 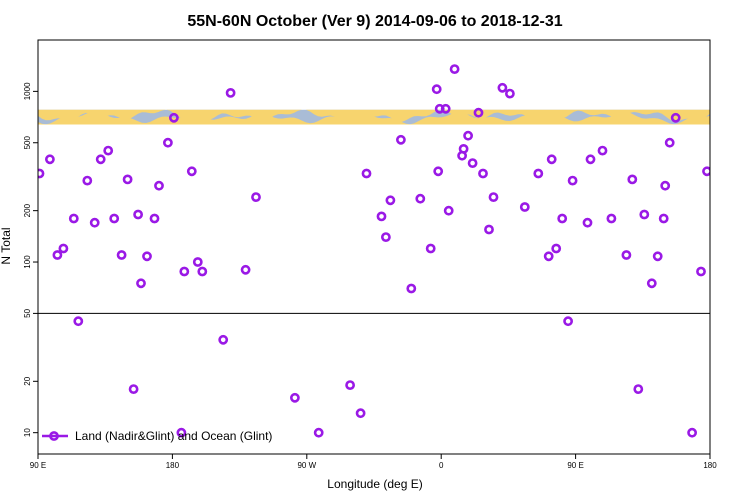 I want to click on legend: Land (Nadir&Glint) and Ocean (Glint), so click(x=157, y=436).